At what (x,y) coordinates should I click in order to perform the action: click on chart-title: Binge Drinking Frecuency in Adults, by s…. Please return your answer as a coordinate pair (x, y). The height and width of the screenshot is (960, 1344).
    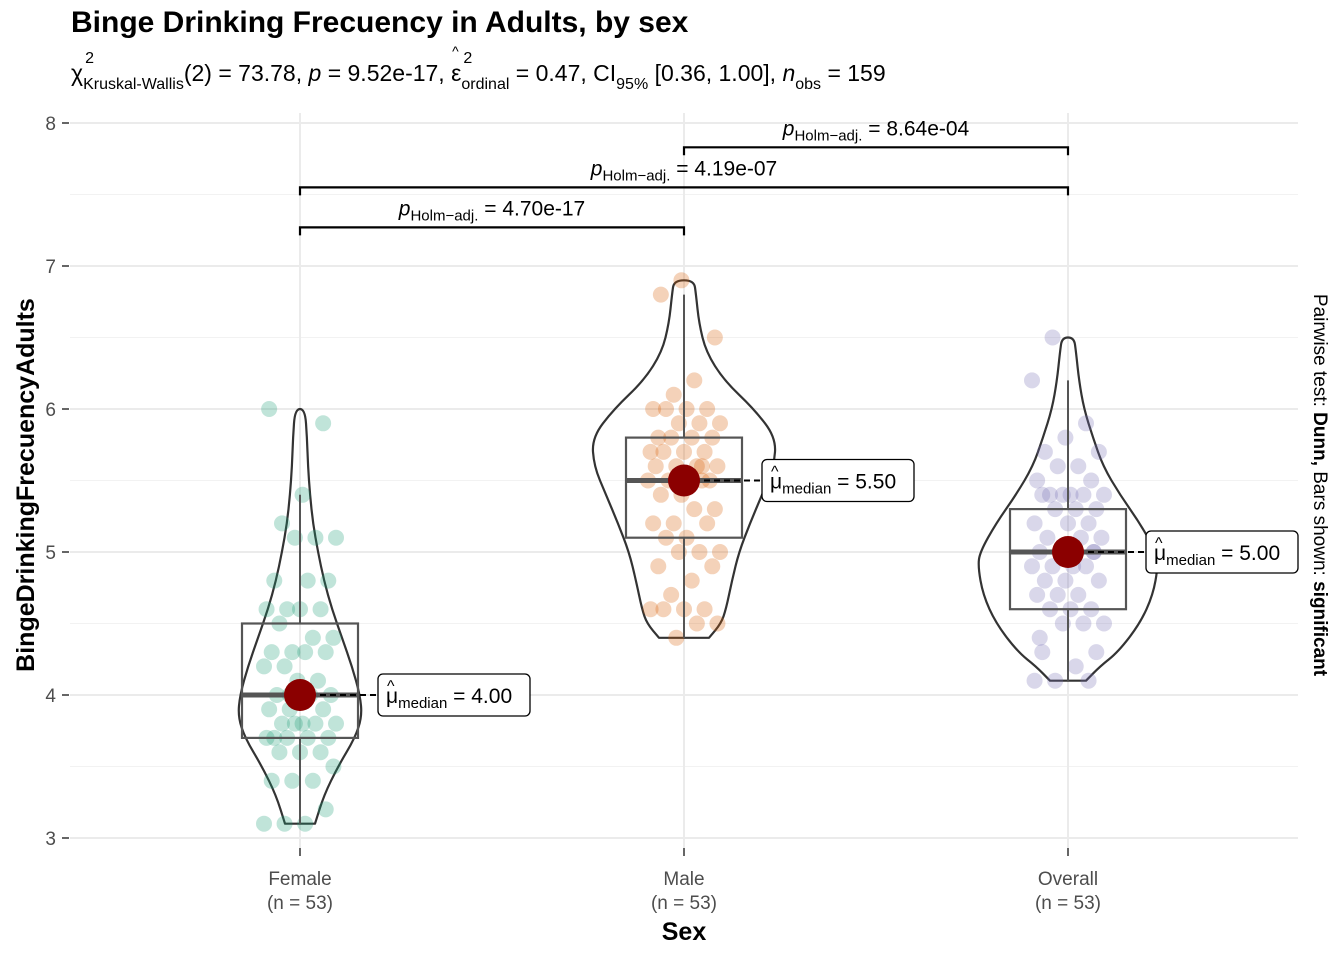
    Looking at the image, I should click on (380, 22).